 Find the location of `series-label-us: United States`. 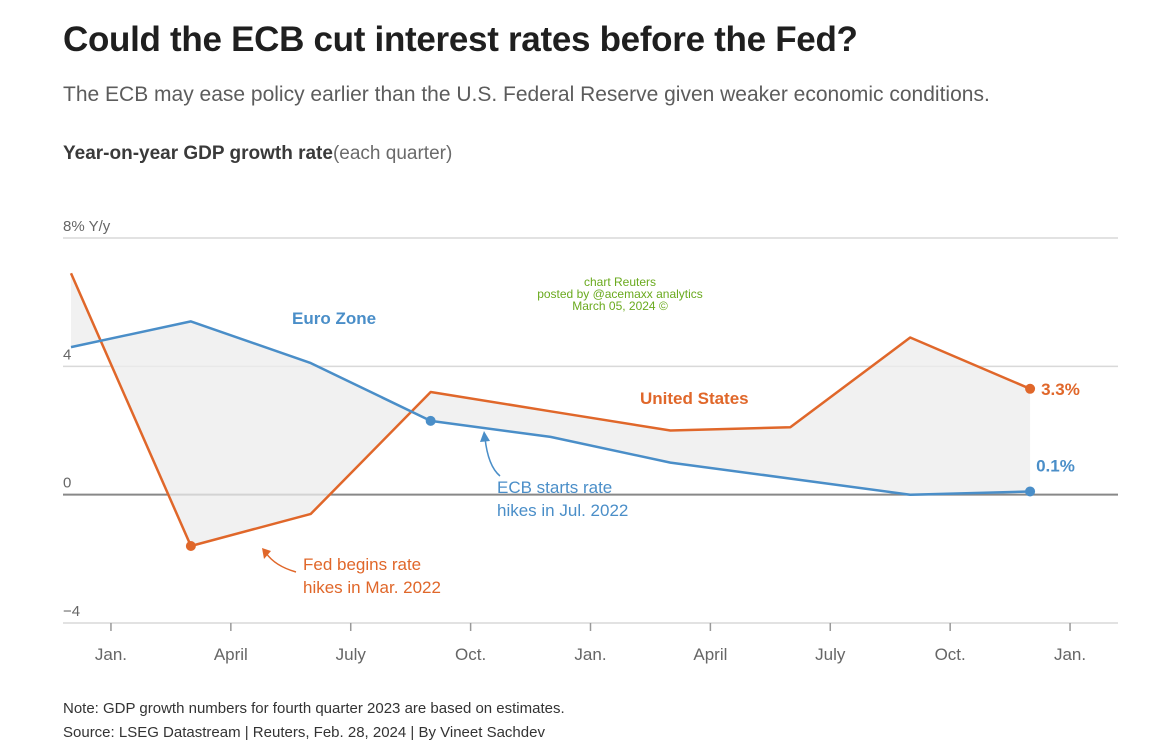

series-label-us: United States is located at coordinates (694, 398).